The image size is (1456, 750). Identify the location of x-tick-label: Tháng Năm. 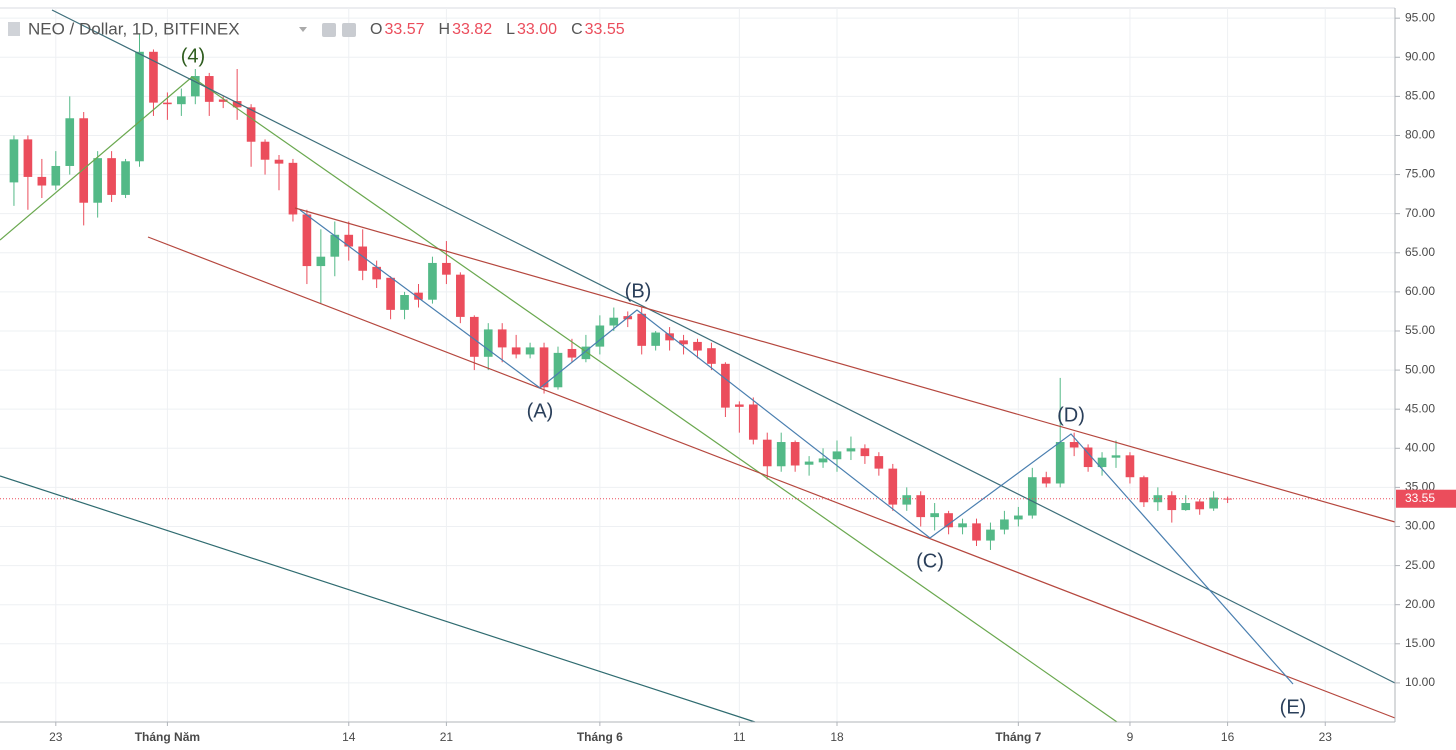
(167, 737).